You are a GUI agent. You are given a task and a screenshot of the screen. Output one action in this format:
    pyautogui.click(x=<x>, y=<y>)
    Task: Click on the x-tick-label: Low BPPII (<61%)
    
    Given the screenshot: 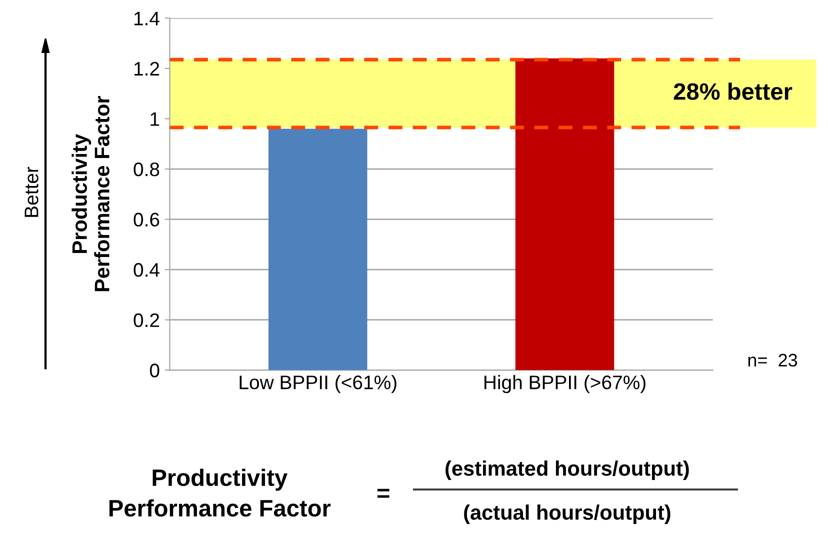 What is the action you would take?
    pyautogui.click(x=318, y=384)
    